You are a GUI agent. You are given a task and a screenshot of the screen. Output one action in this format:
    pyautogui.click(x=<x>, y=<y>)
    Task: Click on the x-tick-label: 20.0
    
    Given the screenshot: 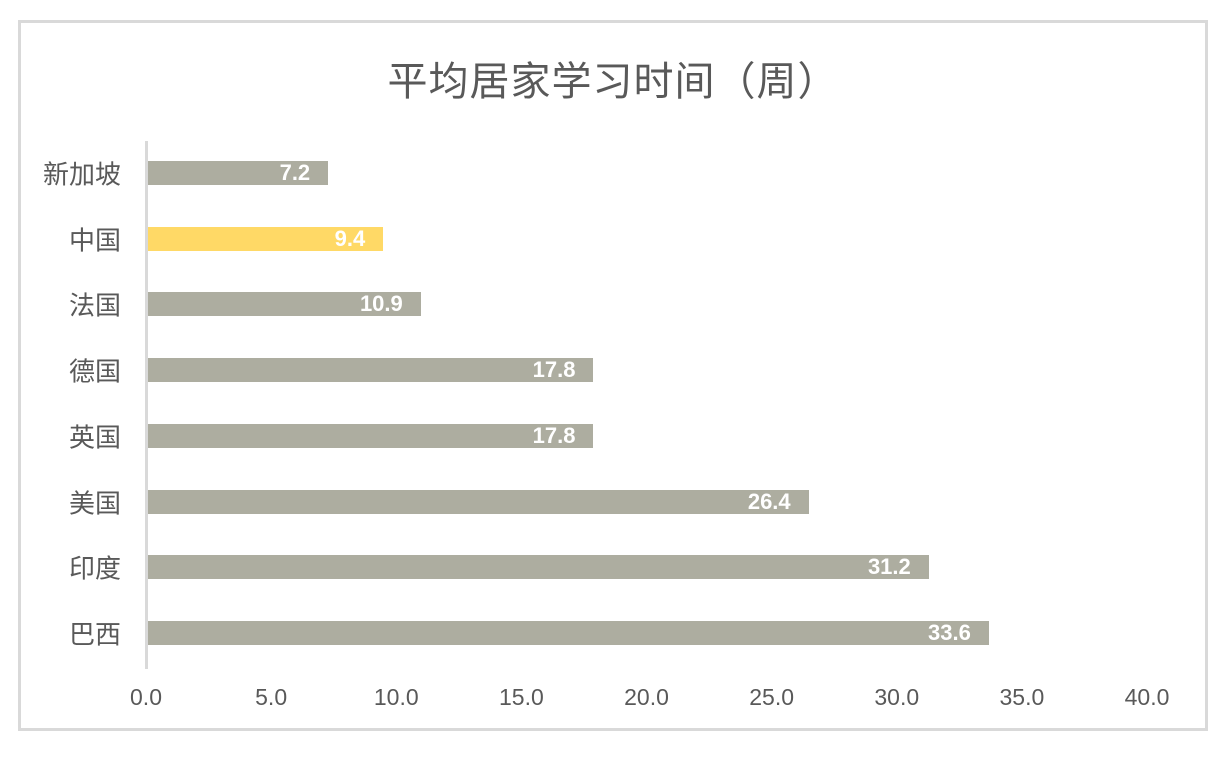 What is the action you would take?
    pyautogui.click(x=646, y=697)
    